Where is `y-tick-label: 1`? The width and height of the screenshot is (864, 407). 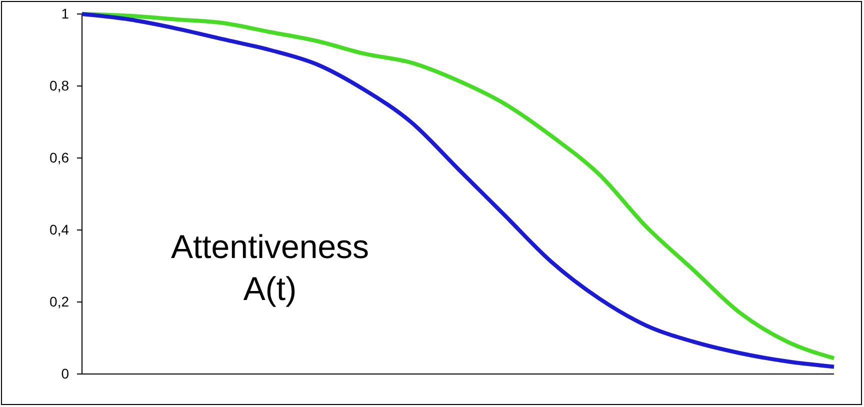
y-tick-label: 1 is located at coordinates (65, 13).